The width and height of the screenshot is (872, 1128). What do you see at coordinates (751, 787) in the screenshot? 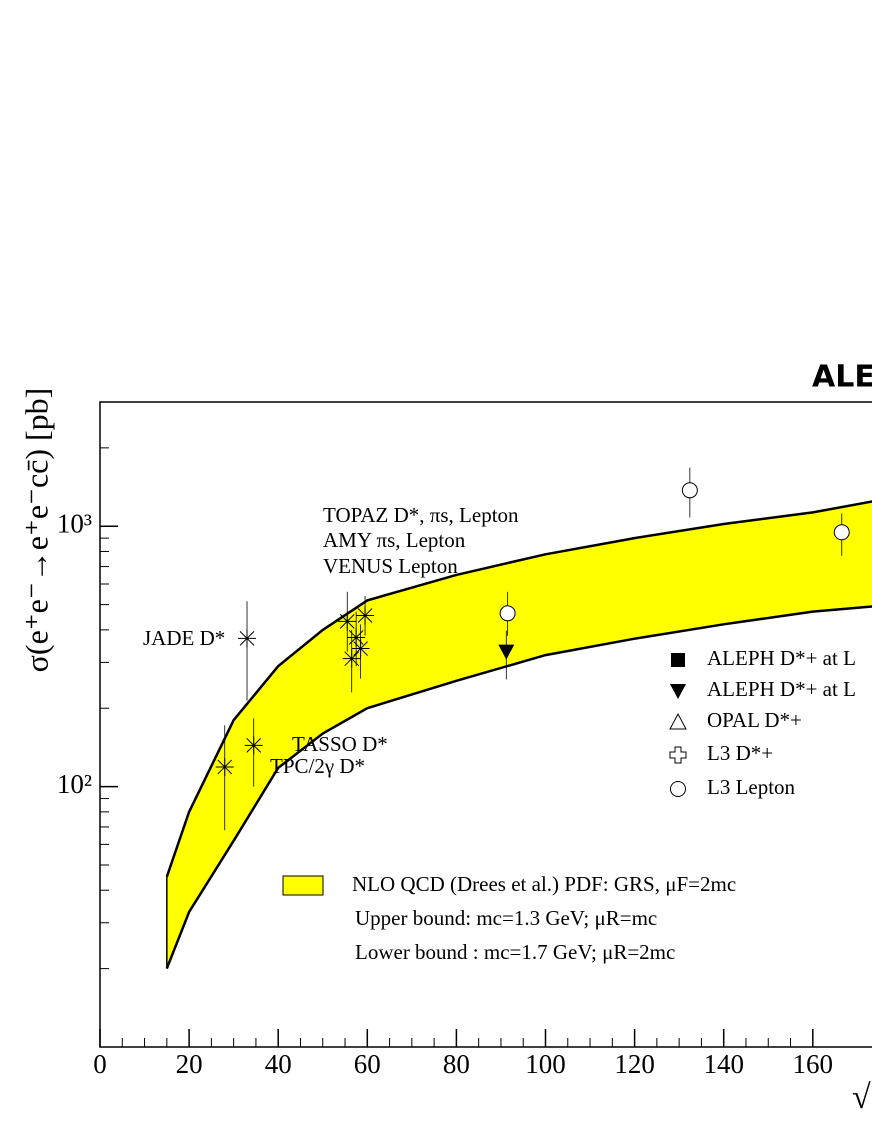
I see `legend-label: L3 Lepton` at bounding box center [751, 787].